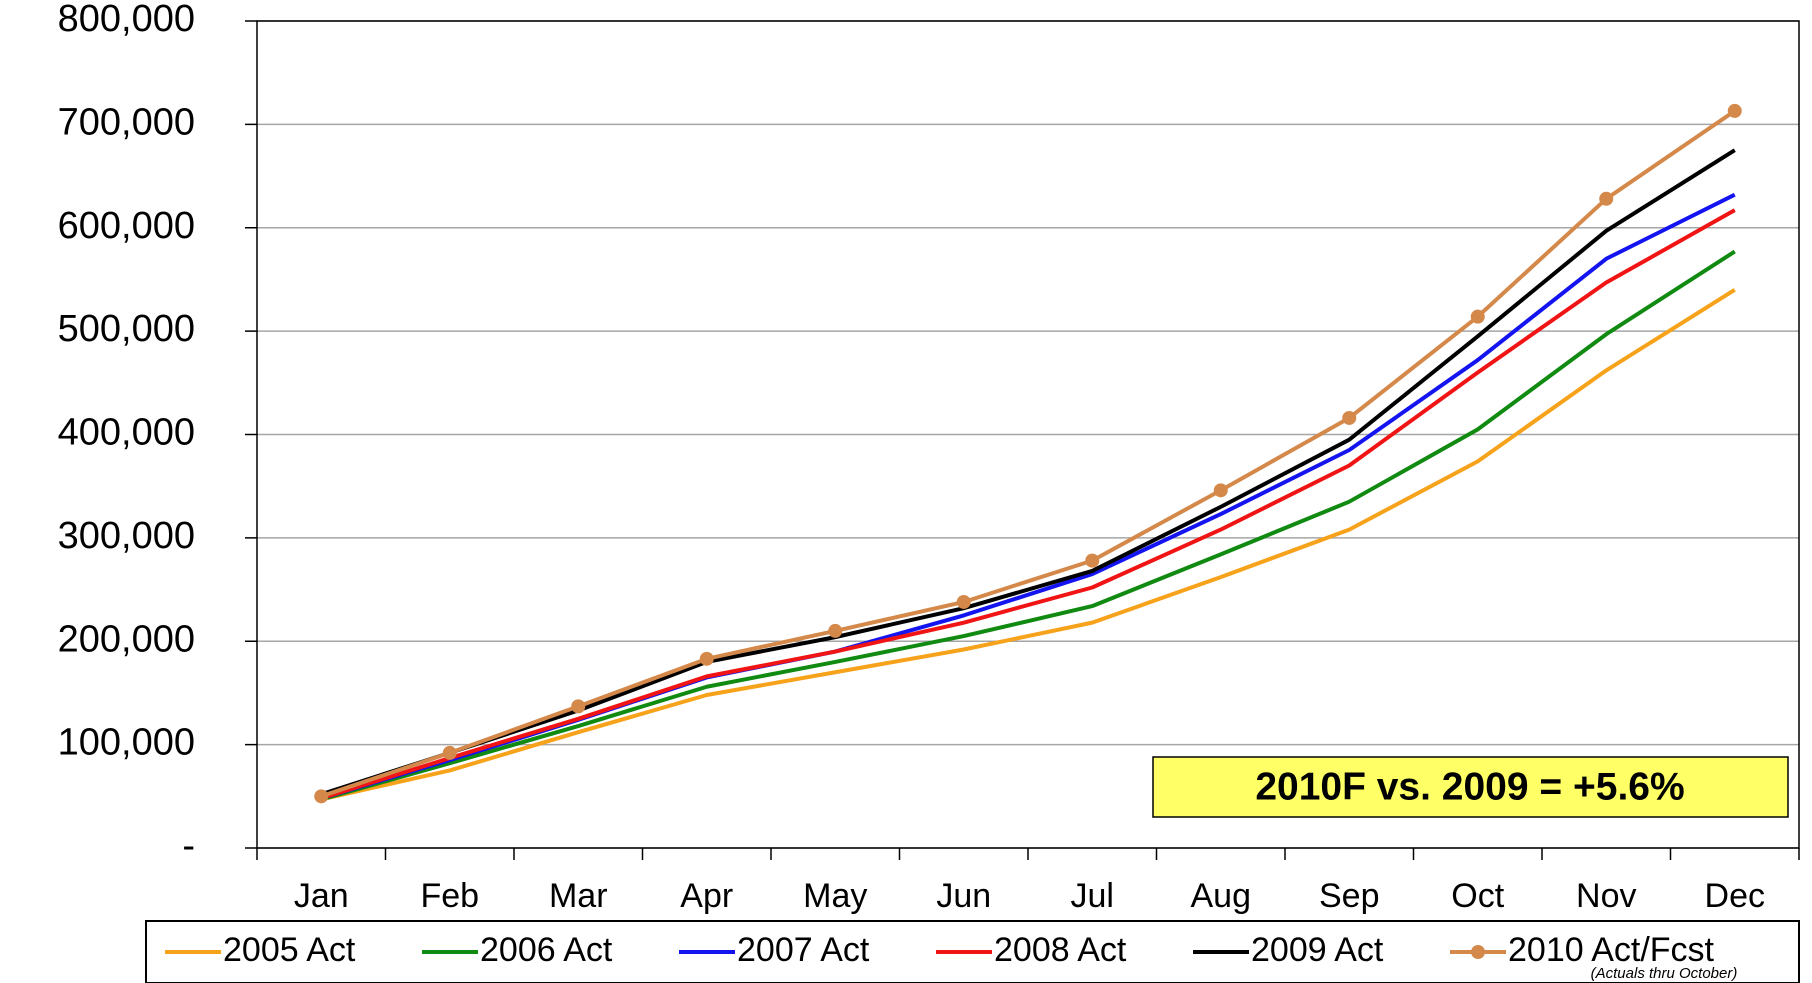 Image resolution: width=1812 pixels, height=983 pixels. I want to click on x-tick-label: Jan, so click(321, 896).